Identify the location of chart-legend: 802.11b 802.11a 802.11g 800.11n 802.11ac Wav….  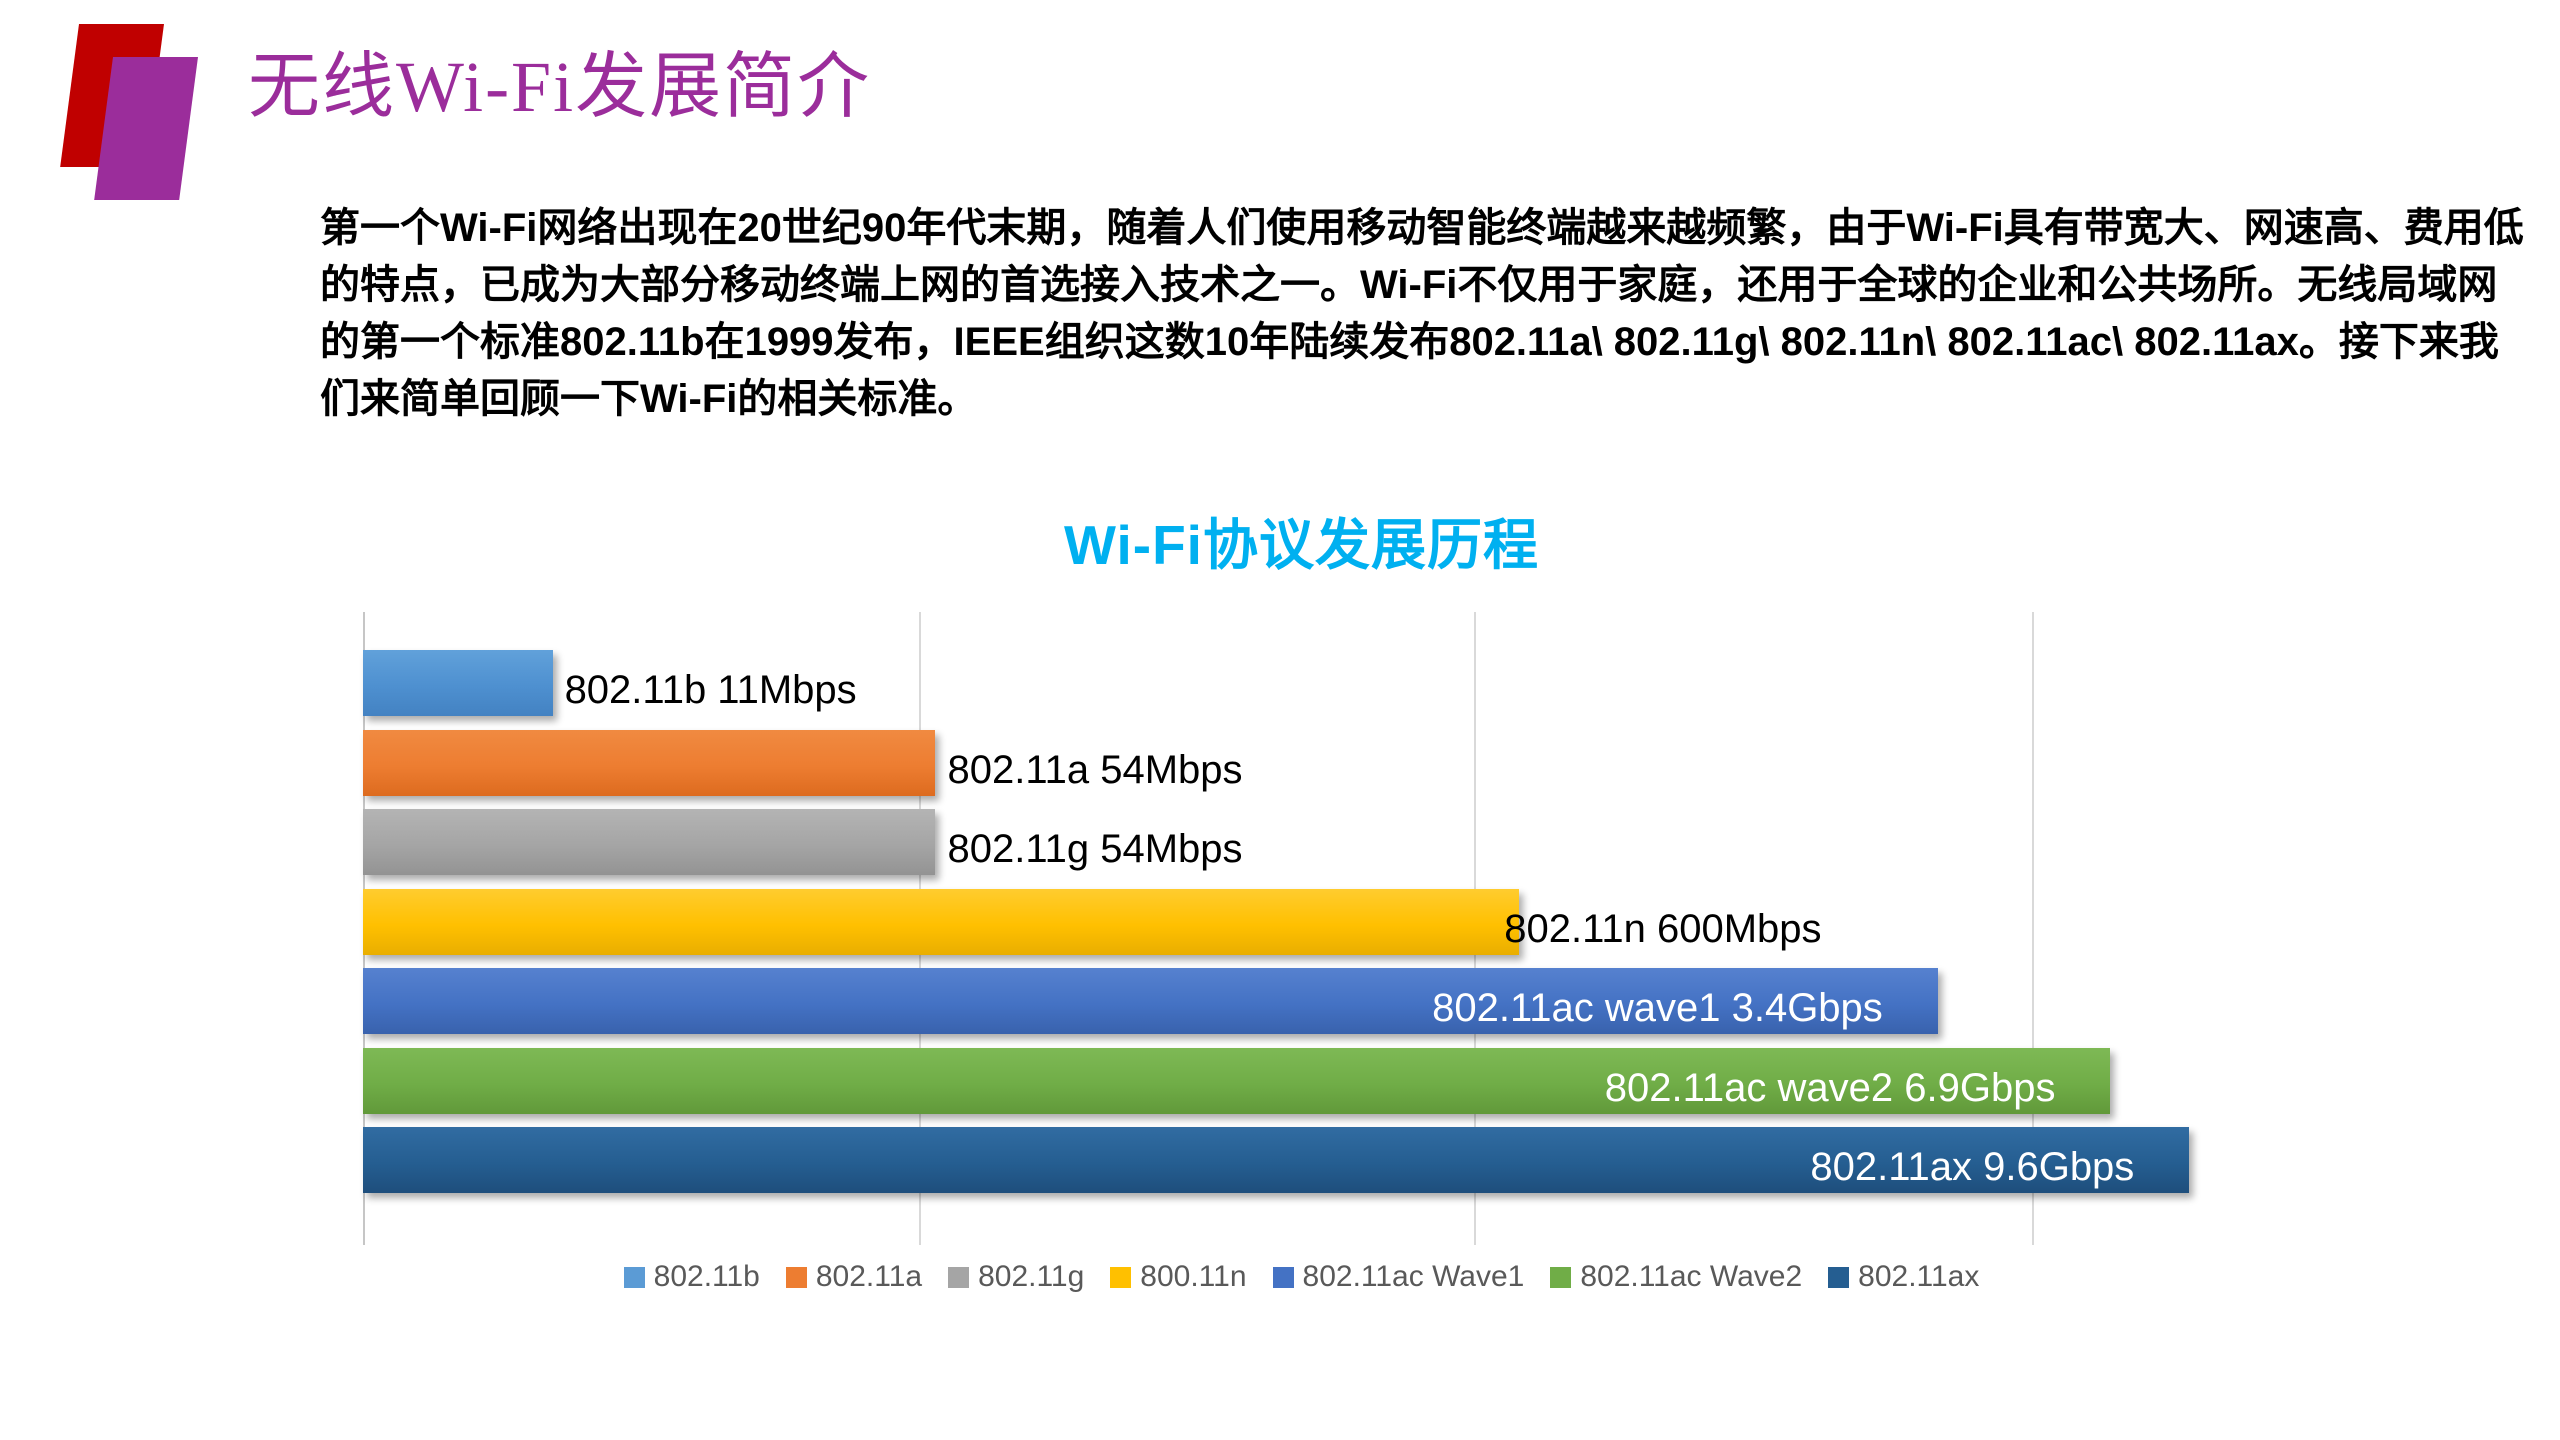
(1301, 1277).